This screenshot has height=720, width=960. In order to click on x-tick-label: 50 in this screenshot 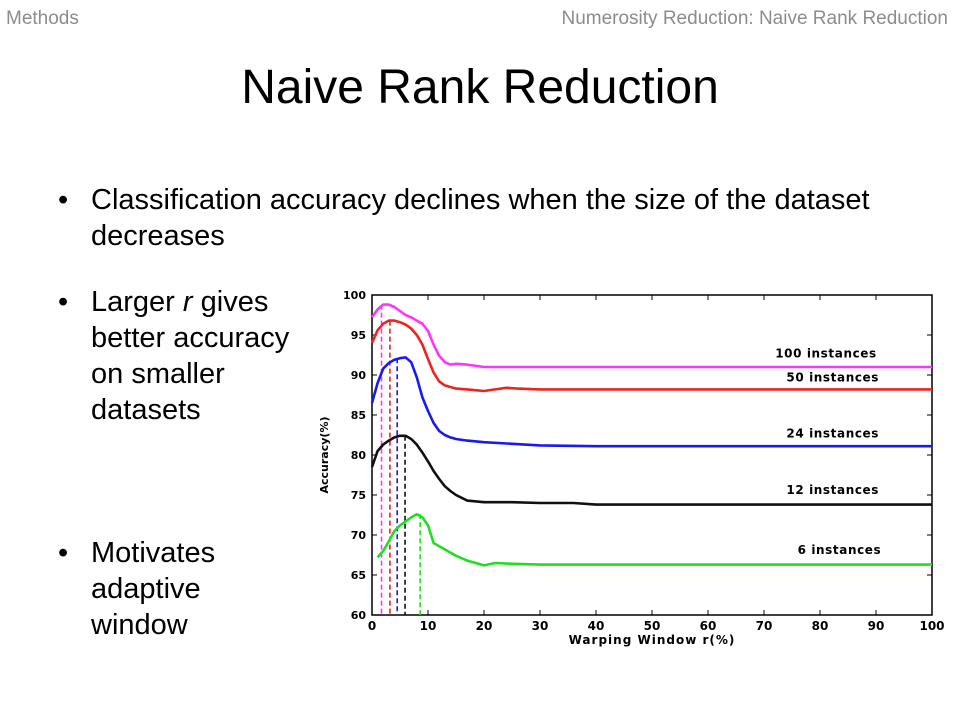, I will do `click(652, 626)`.